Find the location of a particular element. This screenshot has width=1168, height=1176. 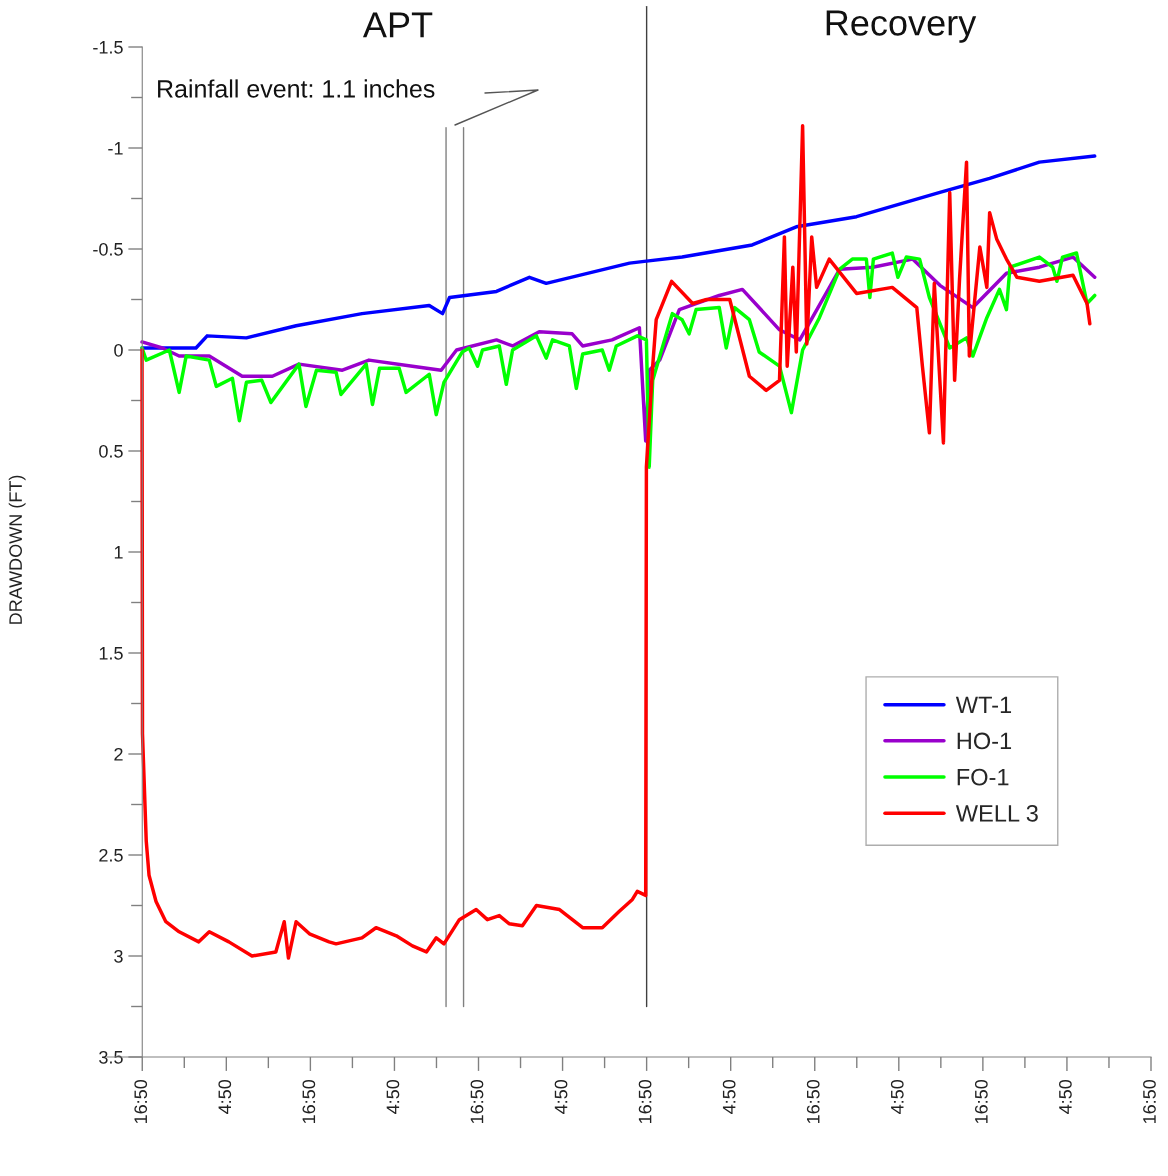

text: Recovery is located at coordinates (901, 26).